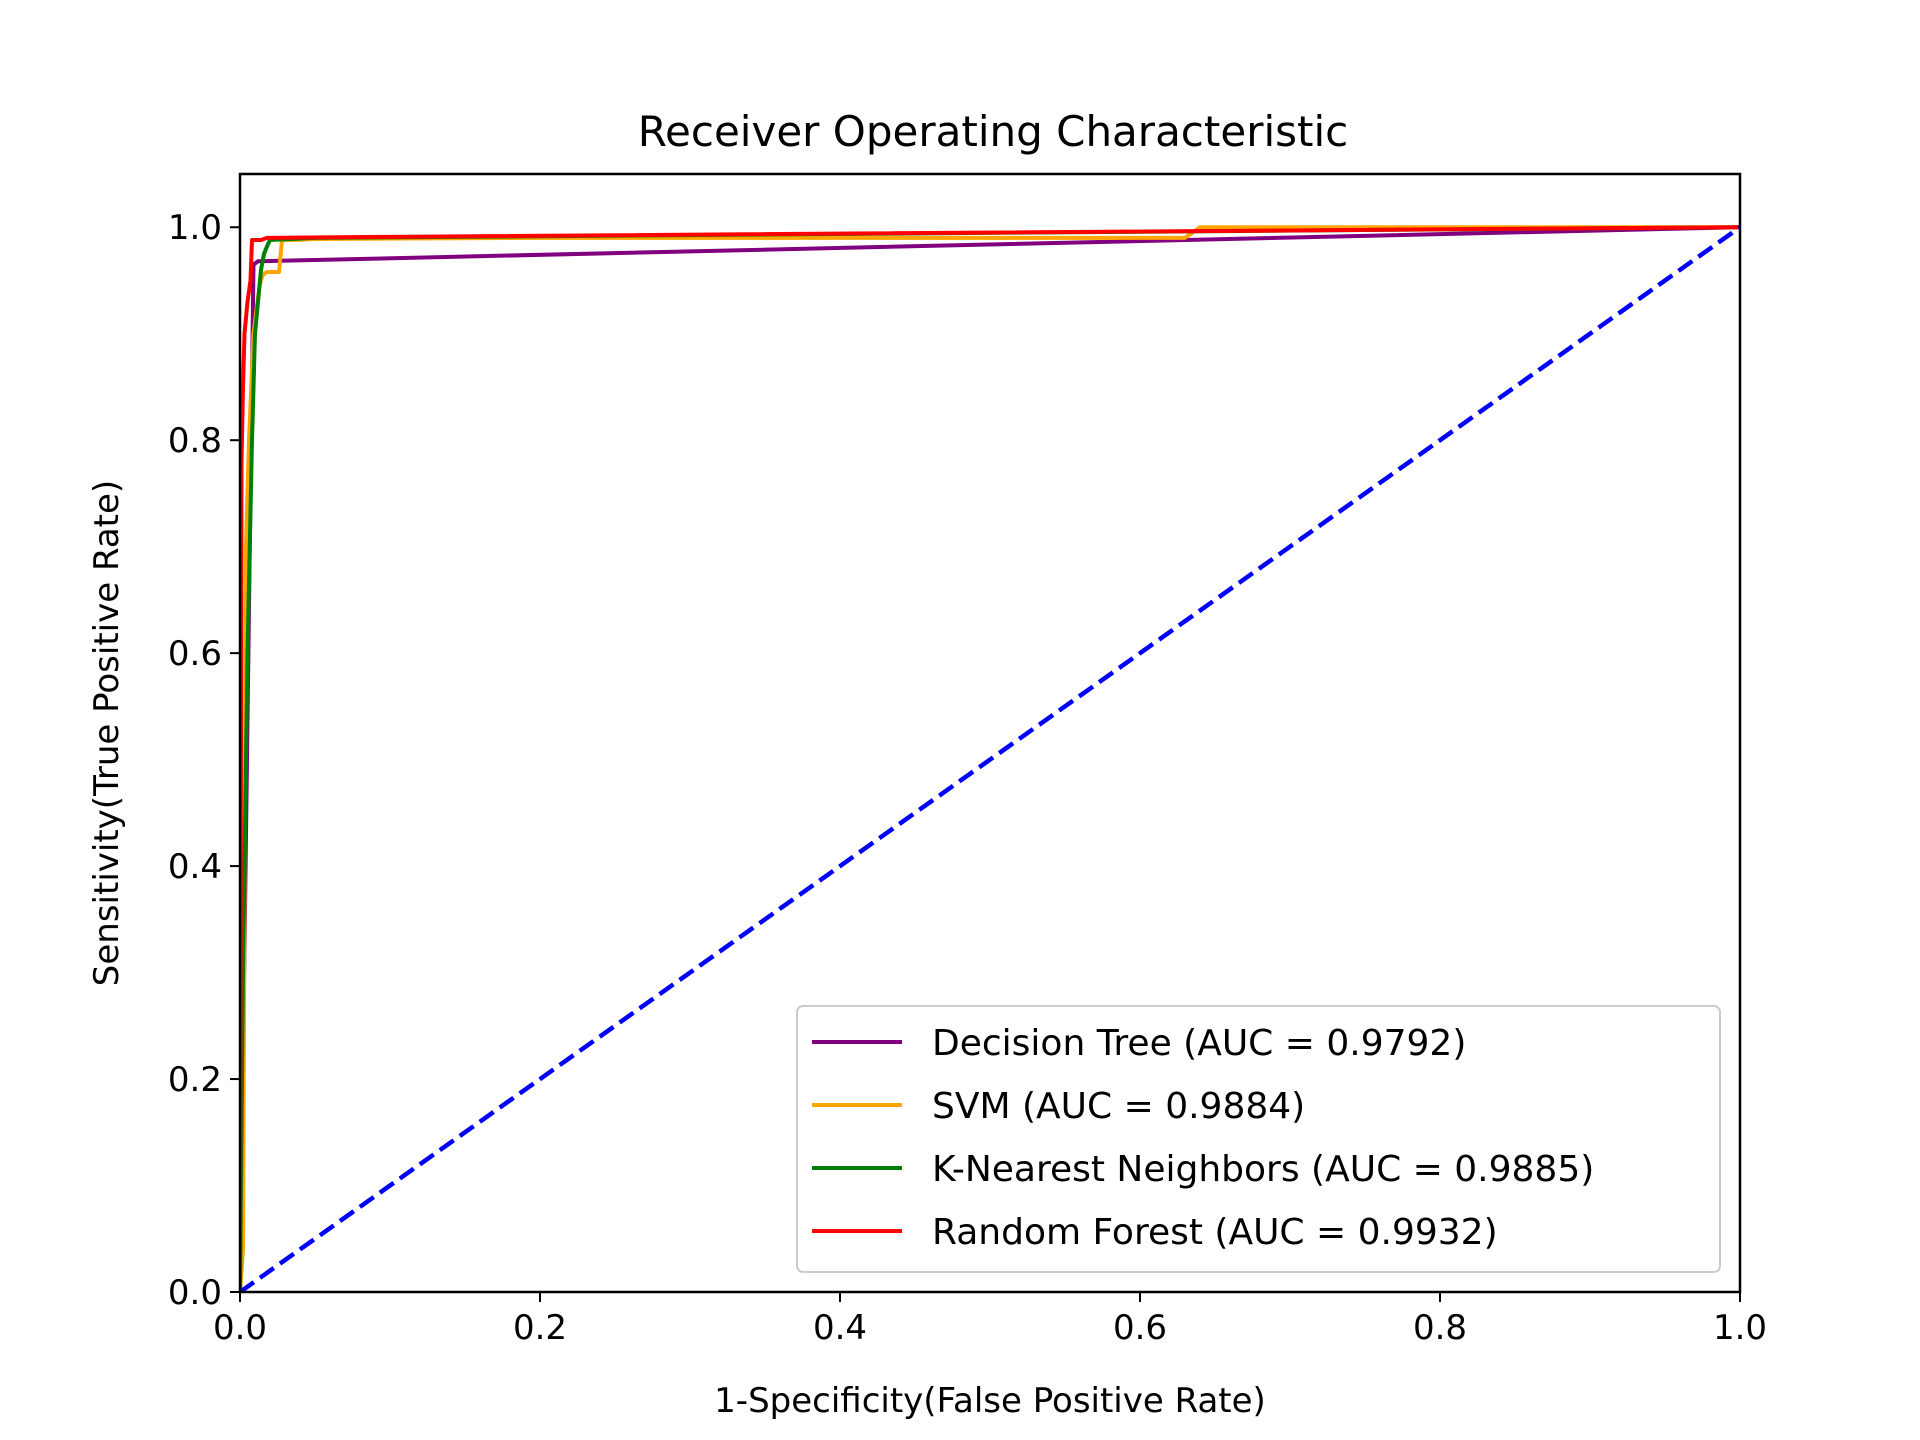 The height and width of the screenshot is (1440, 1920). Describe the element at coordinates (1215, 1232) in the screenshot. I see `legend-label: Random Forest (AUC = 0.9932)` at that location.